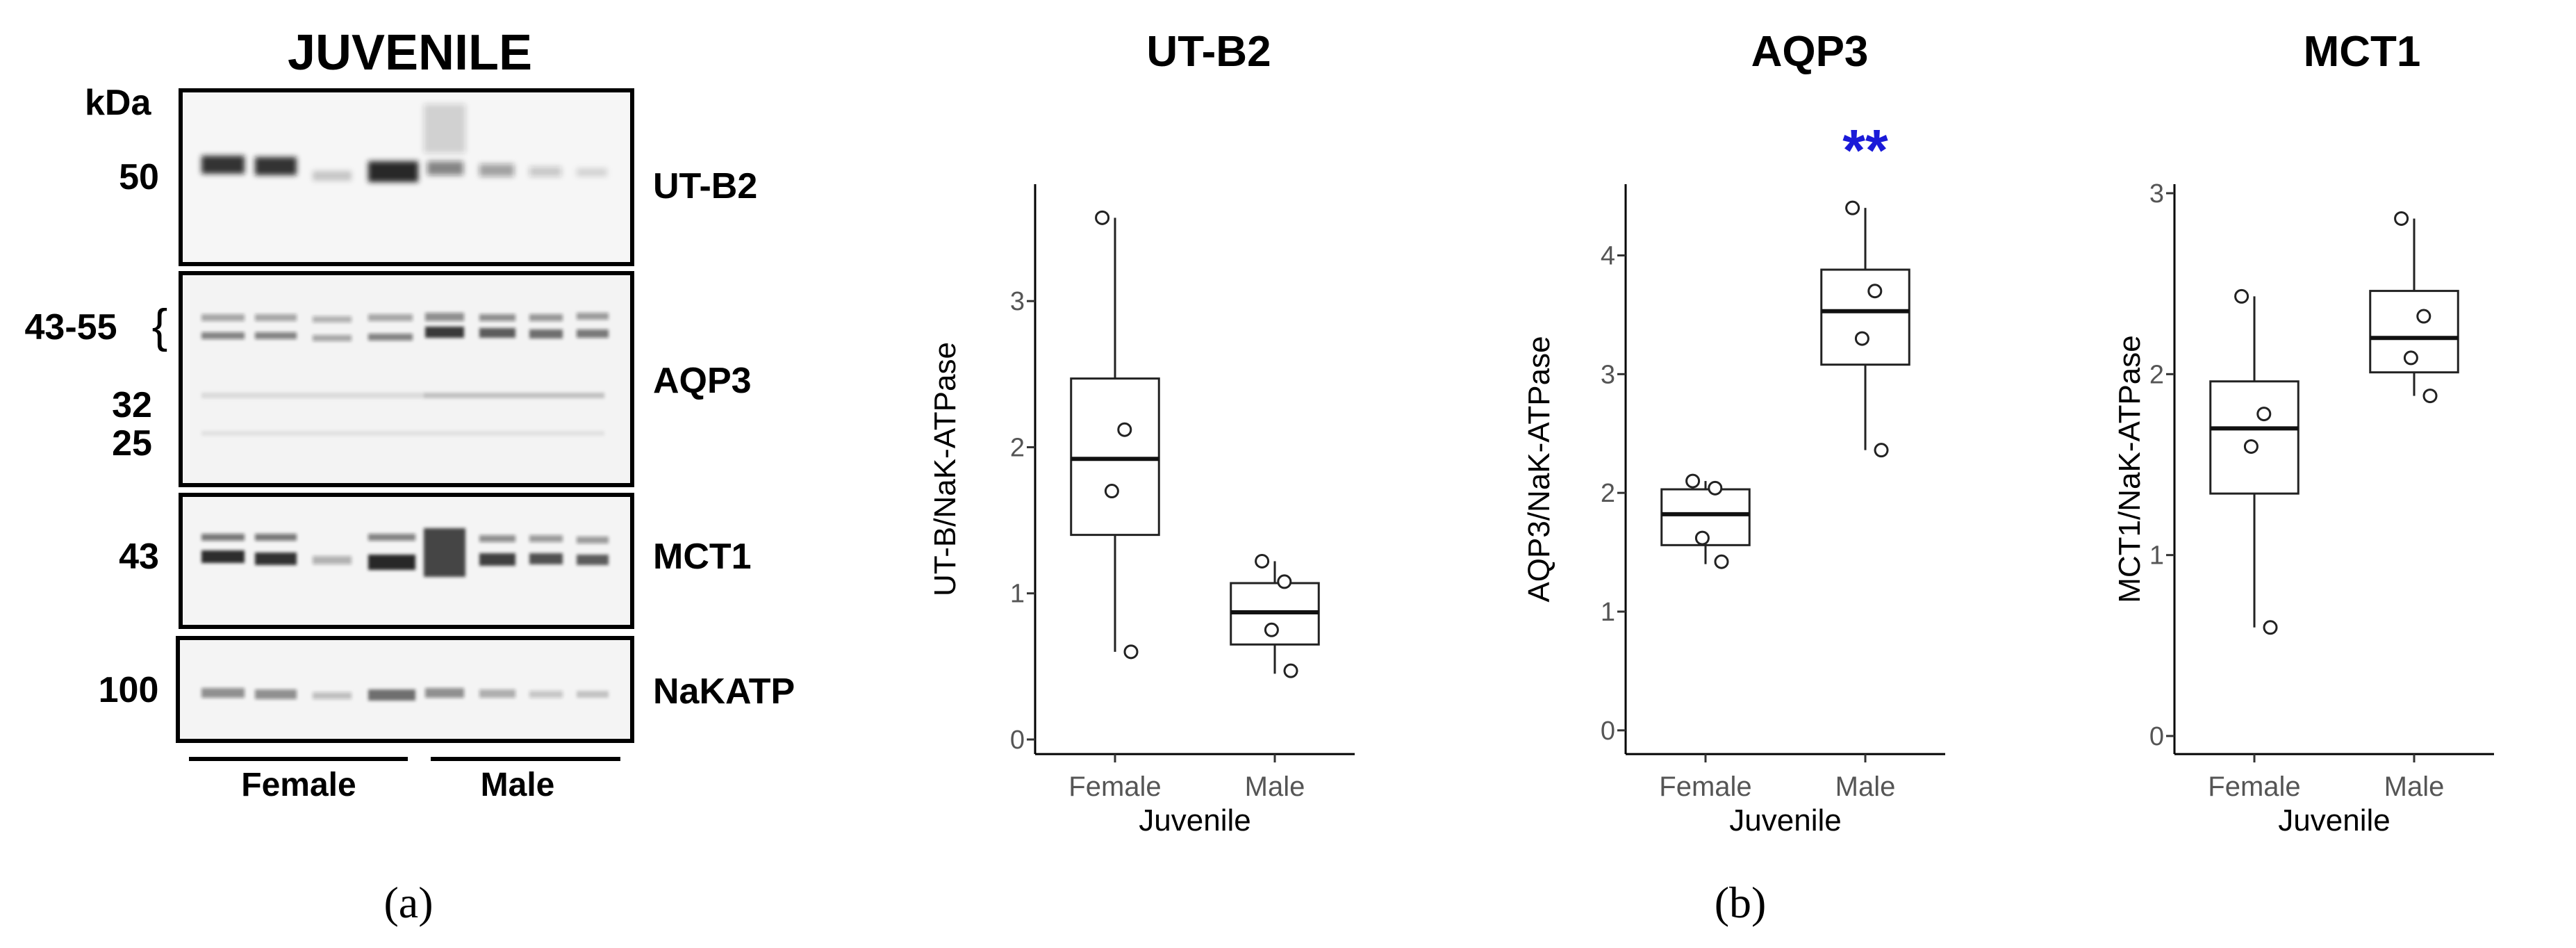 The height and width of the screenshot is (948, 2576). What do you see at coordinates (2362, 52) in the screenshot?
I see `chart-title: MCT1` at bounding box center [2362, 52].